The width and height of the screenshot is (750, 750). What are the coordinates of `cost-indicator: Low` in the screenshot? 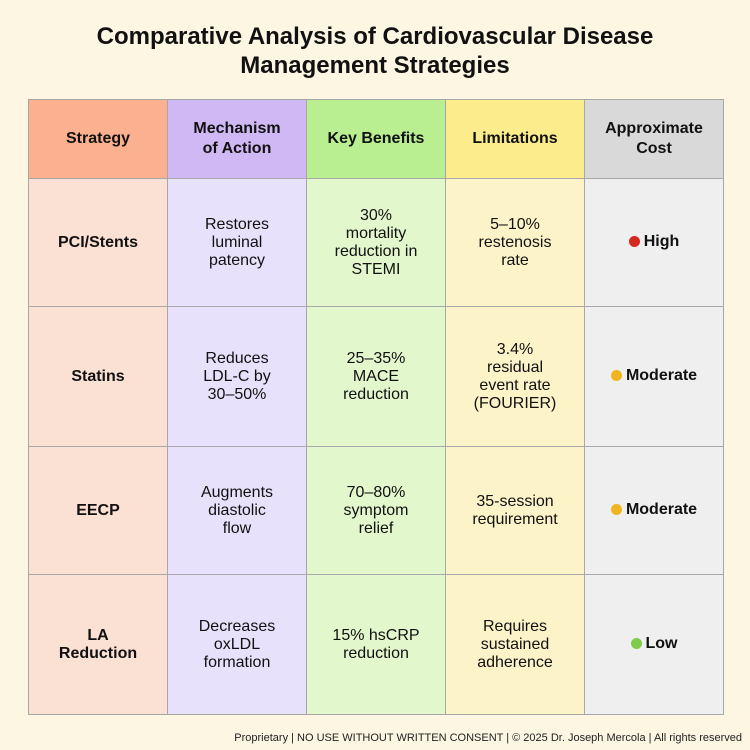 It's located at (654, 643).